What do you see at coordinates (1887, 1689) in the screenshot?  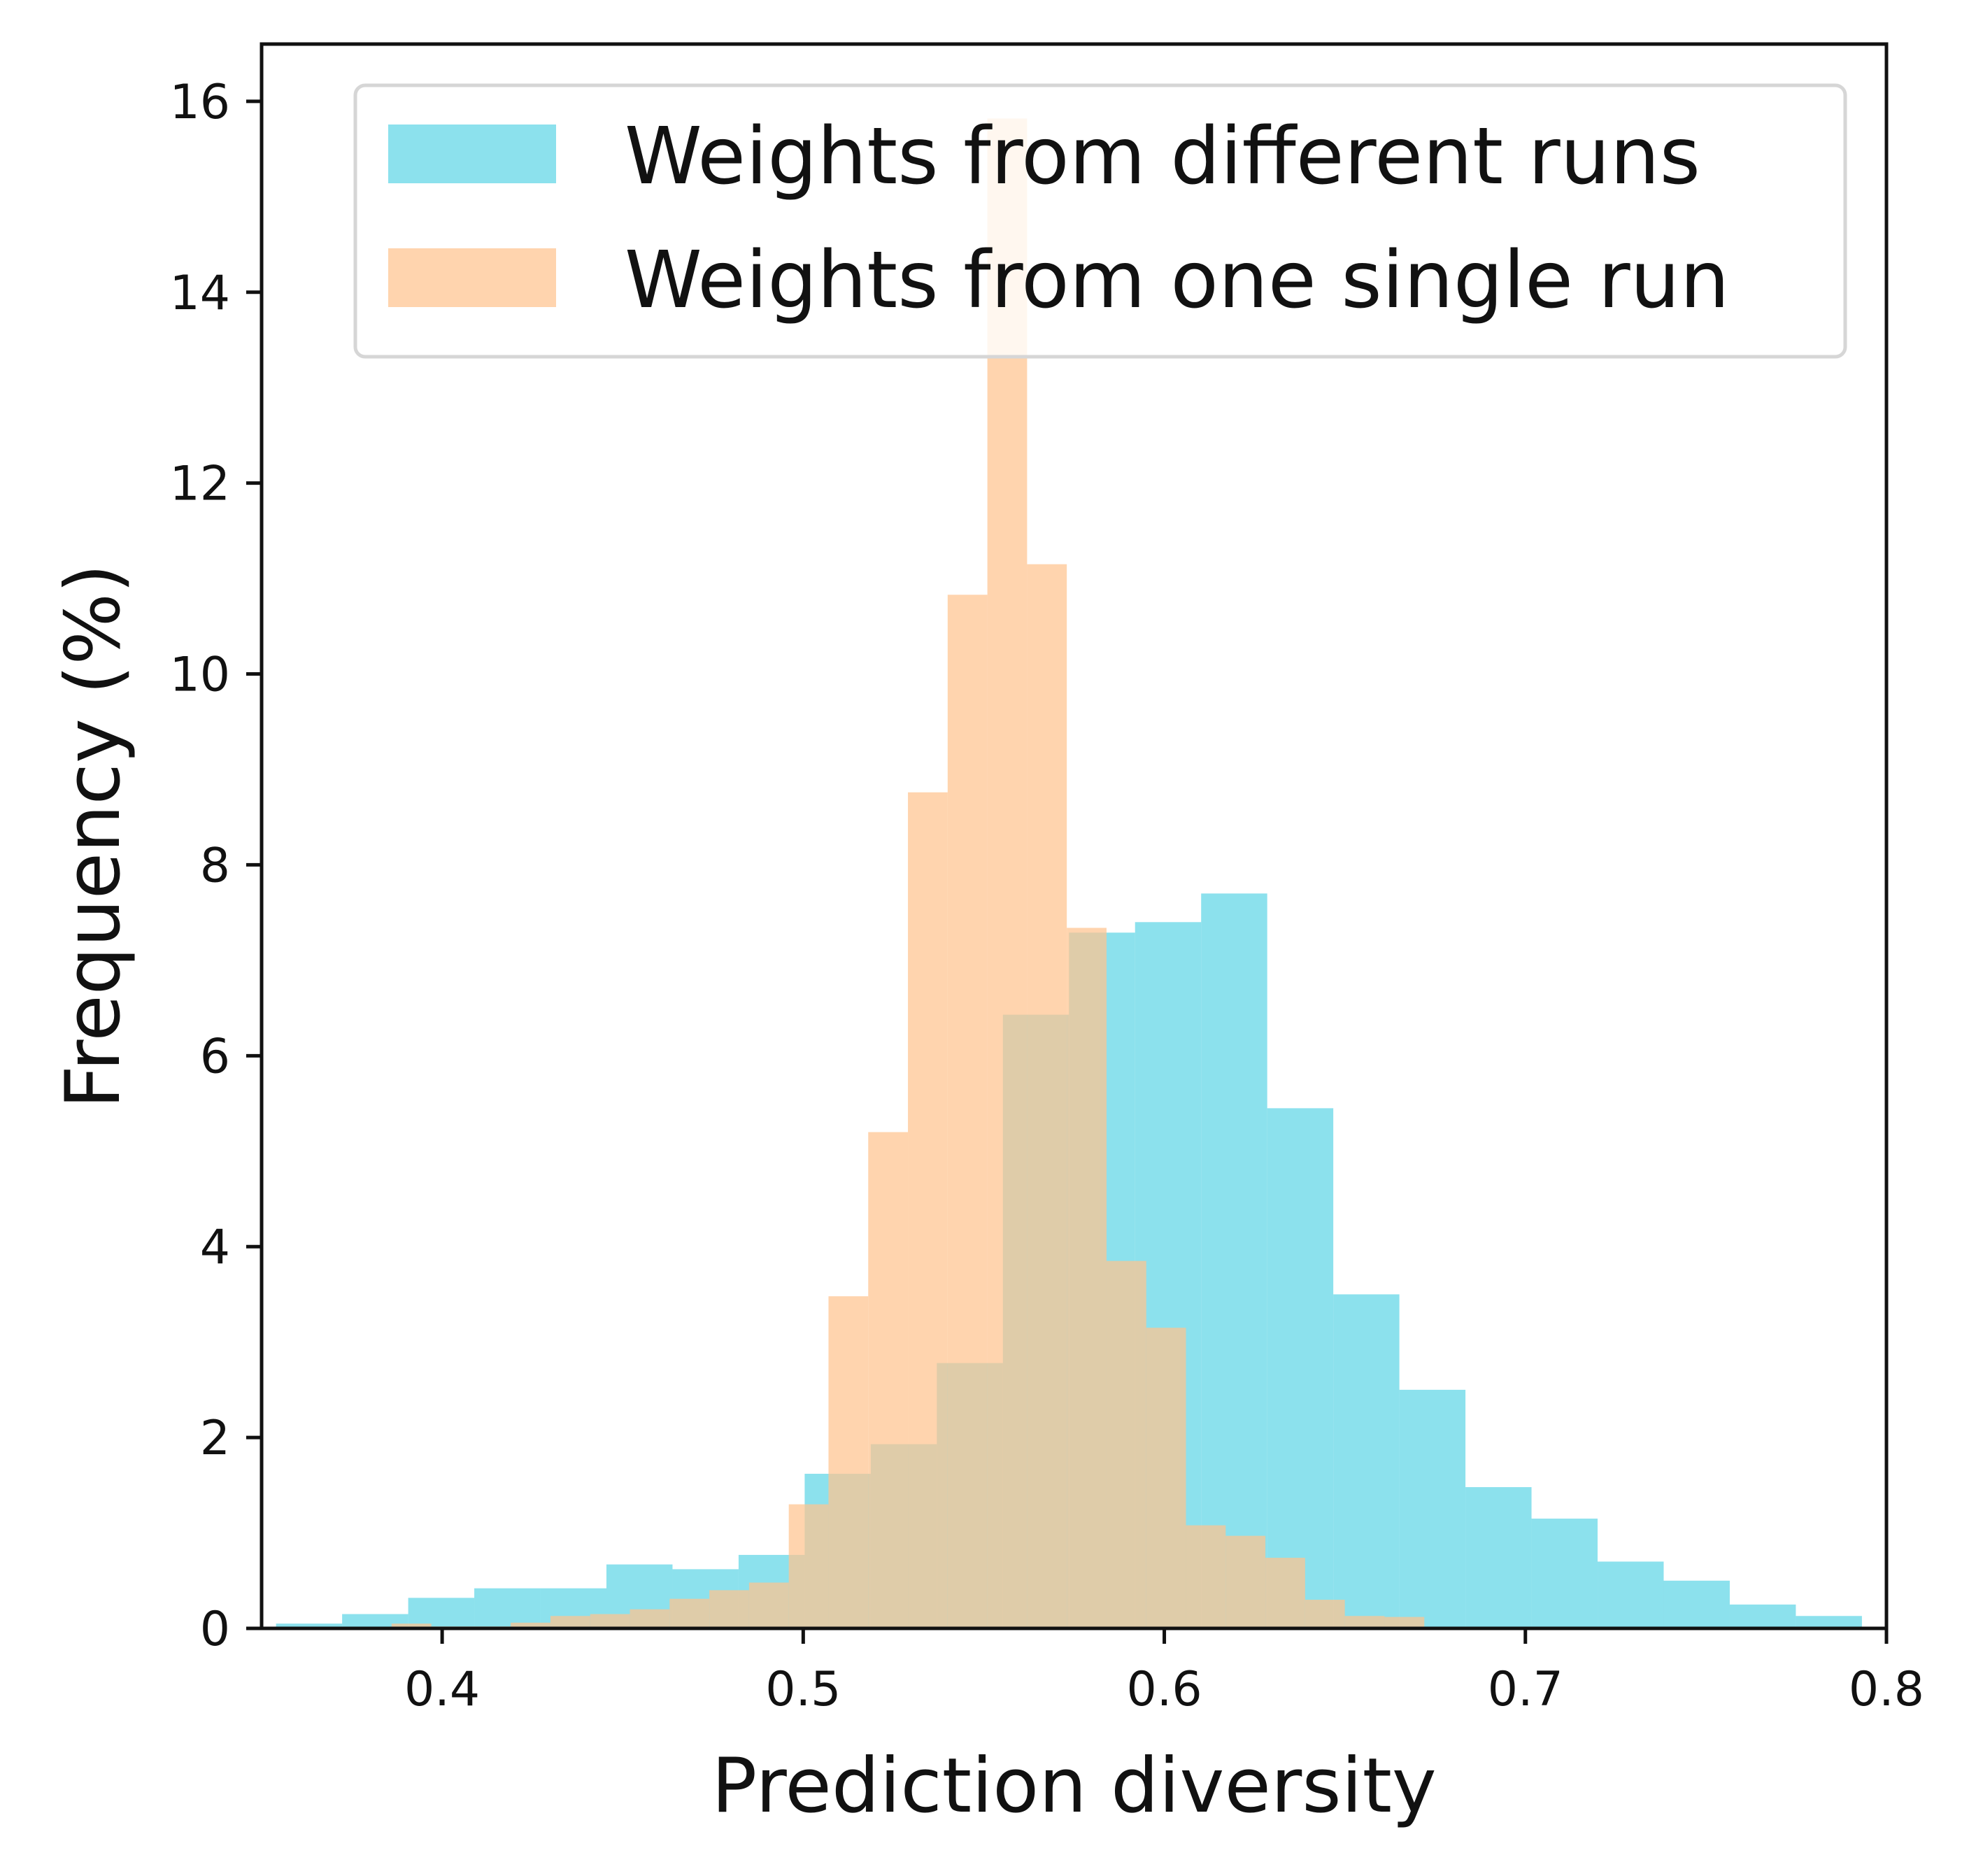 I see `x-tick-label: 0.8` at bounding box center [1887, 1689].